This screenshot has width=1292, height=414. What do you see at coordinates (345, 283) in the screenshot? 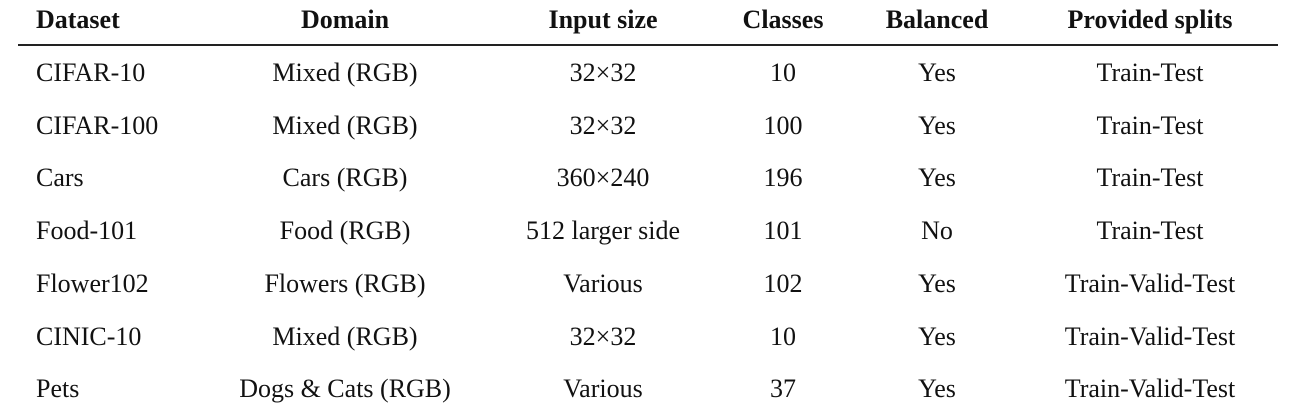
I see `table-cell: Flowers (RGB)` at bounding box center [345, 283].